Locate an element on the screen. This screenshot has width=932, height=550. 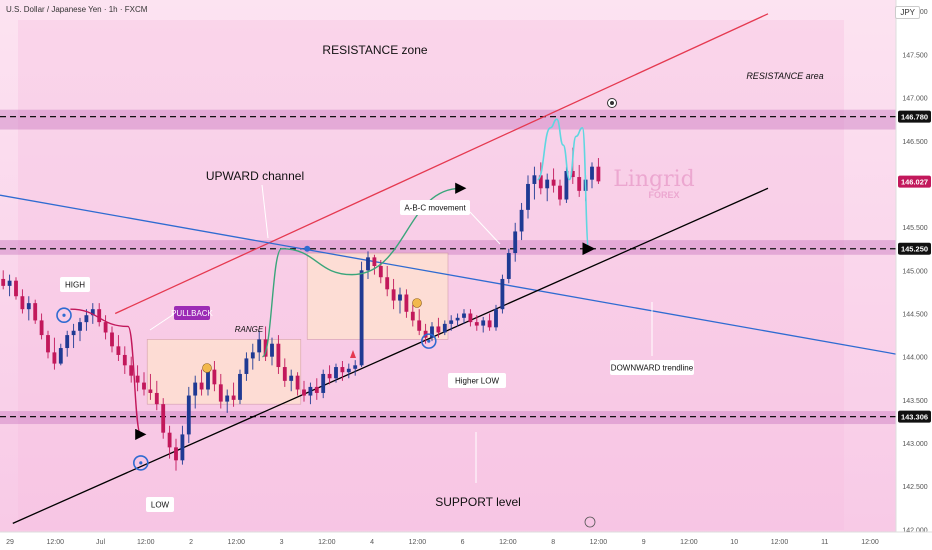
currency-button: JPY is located at coordinates (907, 12).